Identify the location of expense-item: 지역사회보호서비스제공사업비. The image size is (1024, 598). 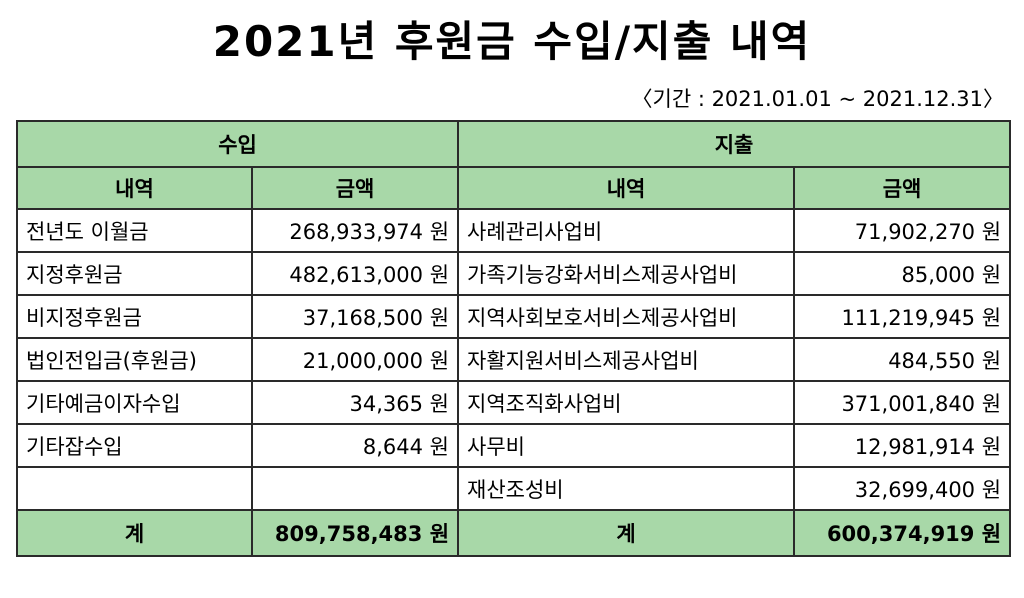
(626, 316).